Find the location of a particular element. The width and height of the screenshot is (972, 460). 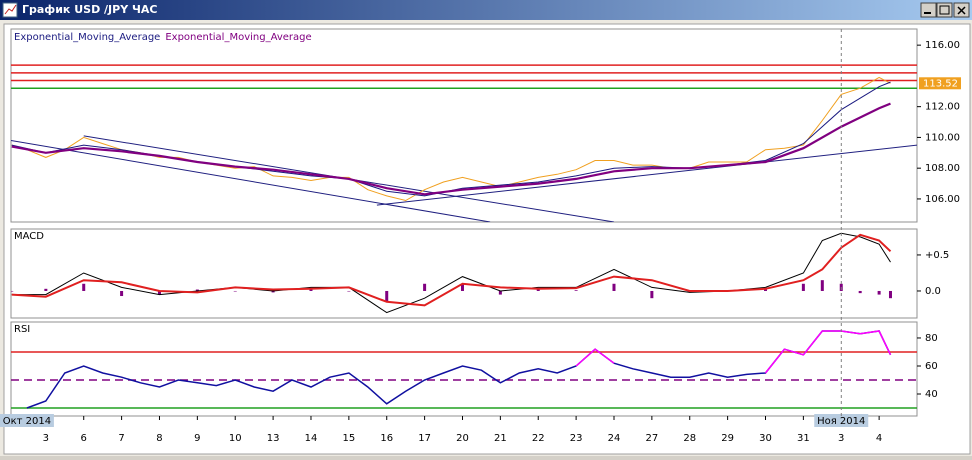

x-tick-label: 31 is located at coordinates (803, 438).